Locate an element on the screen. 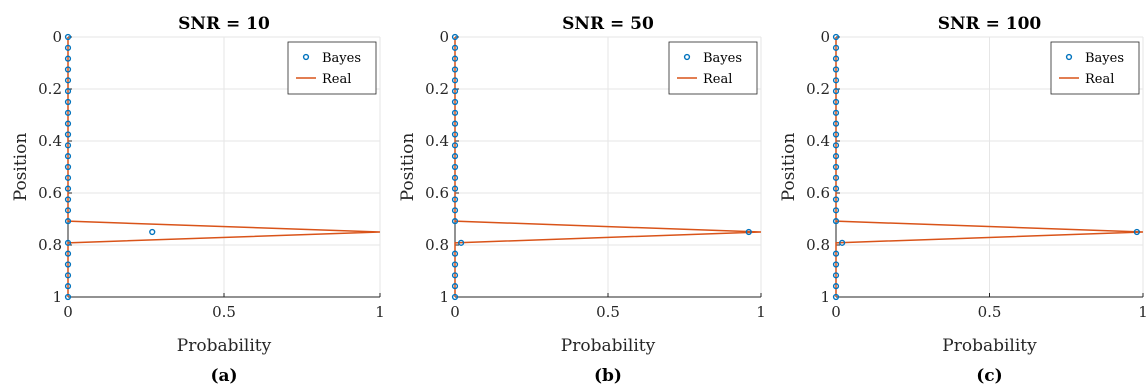  panel-caption: (c) is located at coordinates (989, 376).